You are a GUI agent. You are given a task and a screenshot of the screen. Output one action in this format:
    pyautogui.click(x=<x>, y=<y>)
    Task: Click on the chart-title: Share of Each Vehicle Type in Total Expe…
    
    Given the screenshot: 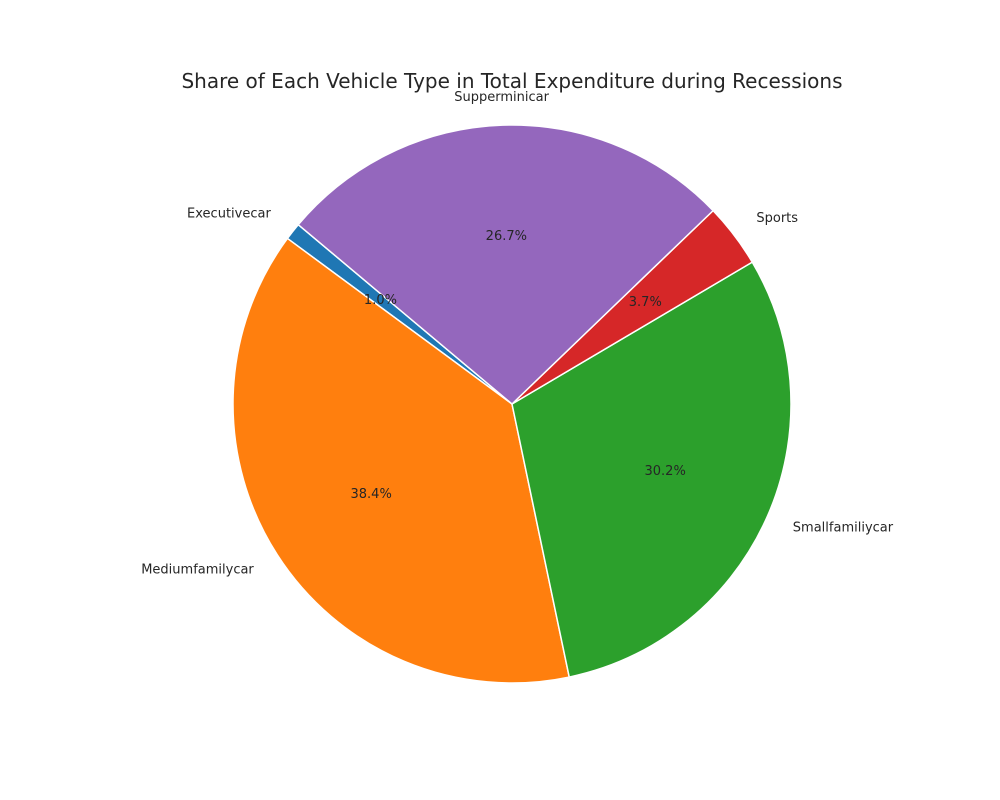 What is the action you would take?
    pyautogui.click(x=511, y=81)
    